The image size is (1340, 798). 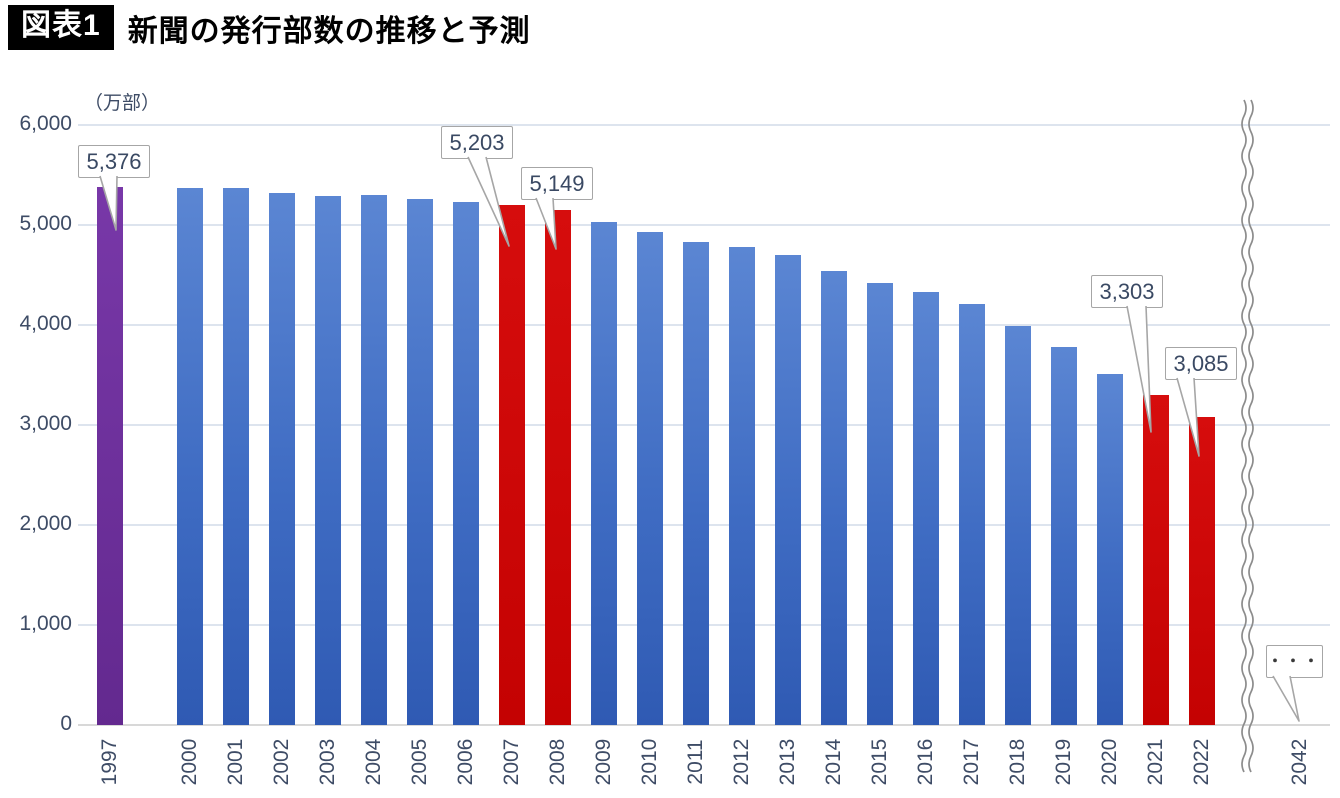 I want to click on x-axis-label-2019: 2019, so click(x=1063, y=762).